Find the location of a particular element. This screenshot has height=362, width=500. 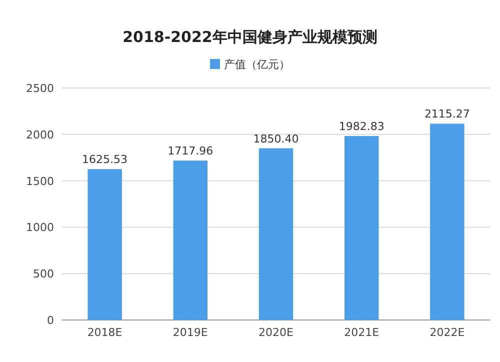

data-label: 2115.27 is located at coordinates (447, 114).